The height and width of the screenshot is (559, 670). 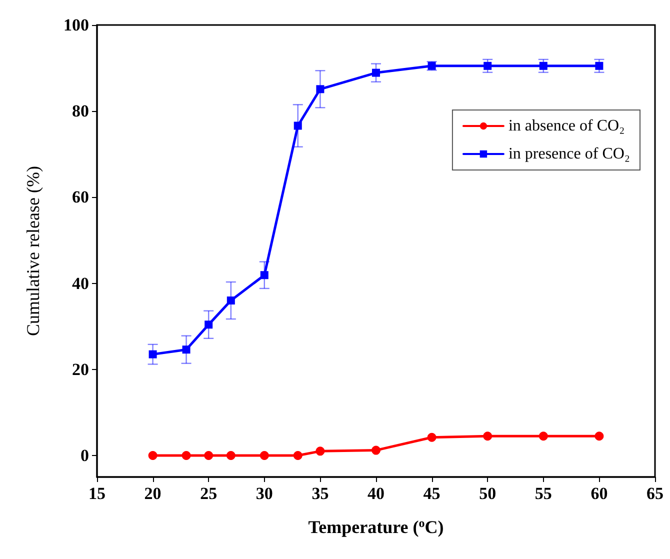 I want to click on x-tick-label: 20, so click(x=153, y=493).